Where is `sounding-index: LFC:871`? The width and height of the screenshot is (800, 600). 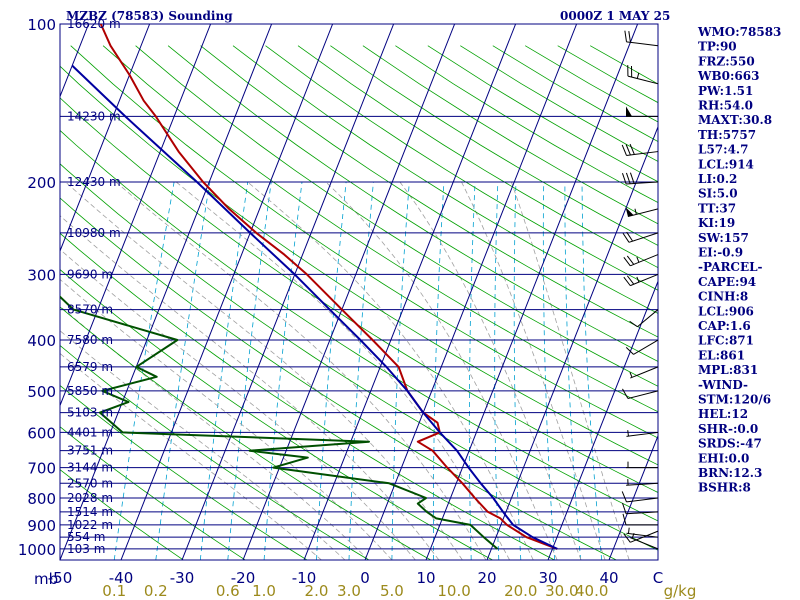 sounding-index: LFC:871 is located at coordinates (726, 341).